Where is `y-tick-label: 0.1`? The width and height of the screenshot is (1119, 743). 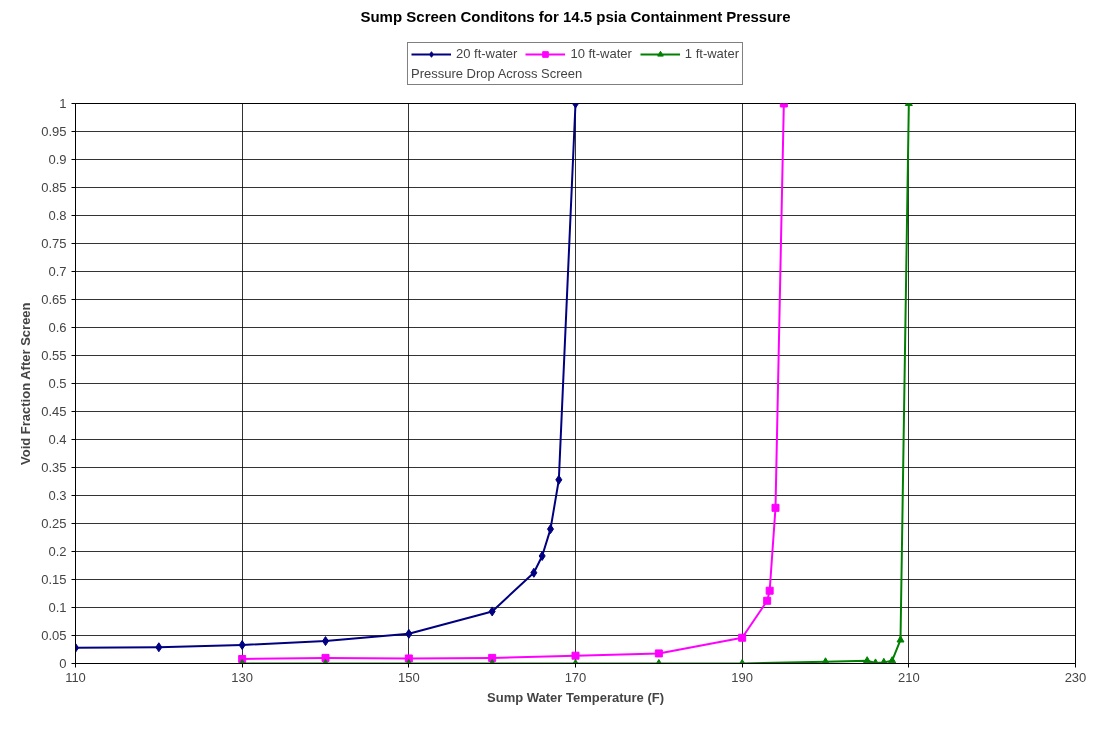 y-tick-label: 0.1 is located at coordinates (57, 607).